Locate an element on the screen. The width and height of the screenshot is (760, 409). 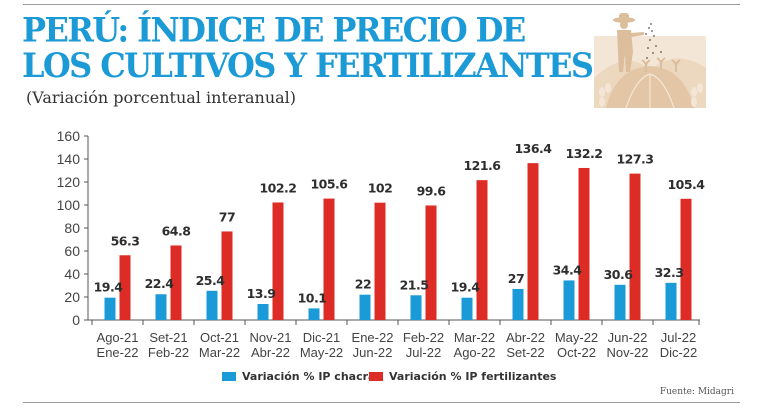
x-tick-label: Set-21 is located at coordinates (168, 337).